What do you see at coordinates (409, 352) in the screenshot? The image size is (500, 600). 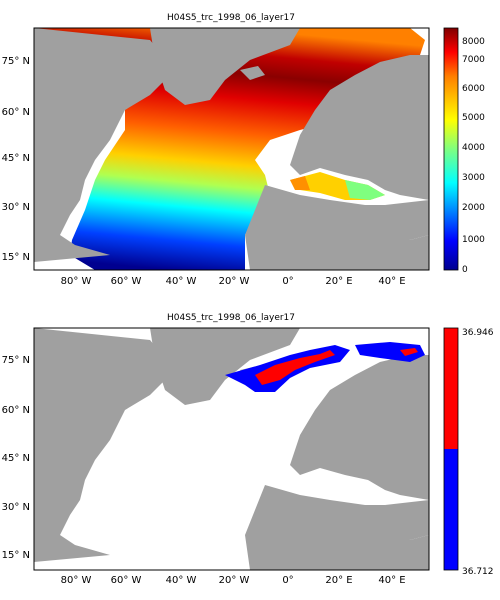 I see `tracer-field-high-east` at bounding box center [409, 352].